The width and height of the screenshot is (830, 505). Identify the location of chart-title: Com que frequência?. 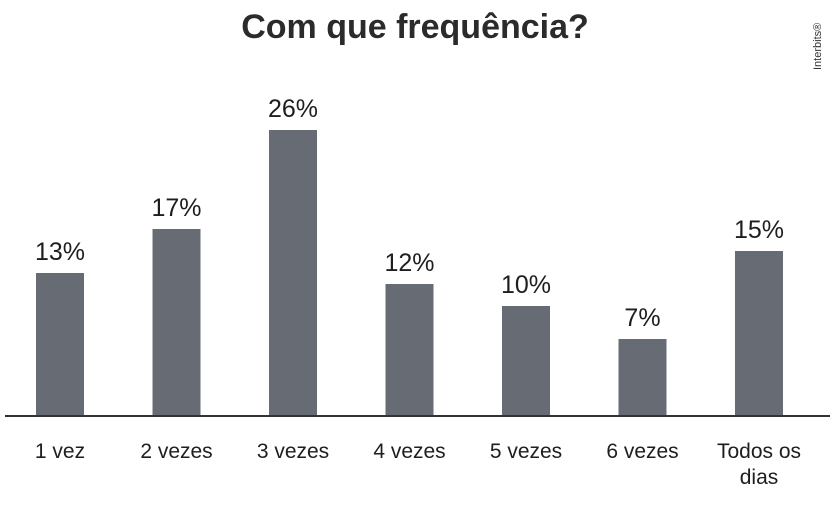
(415, 27).